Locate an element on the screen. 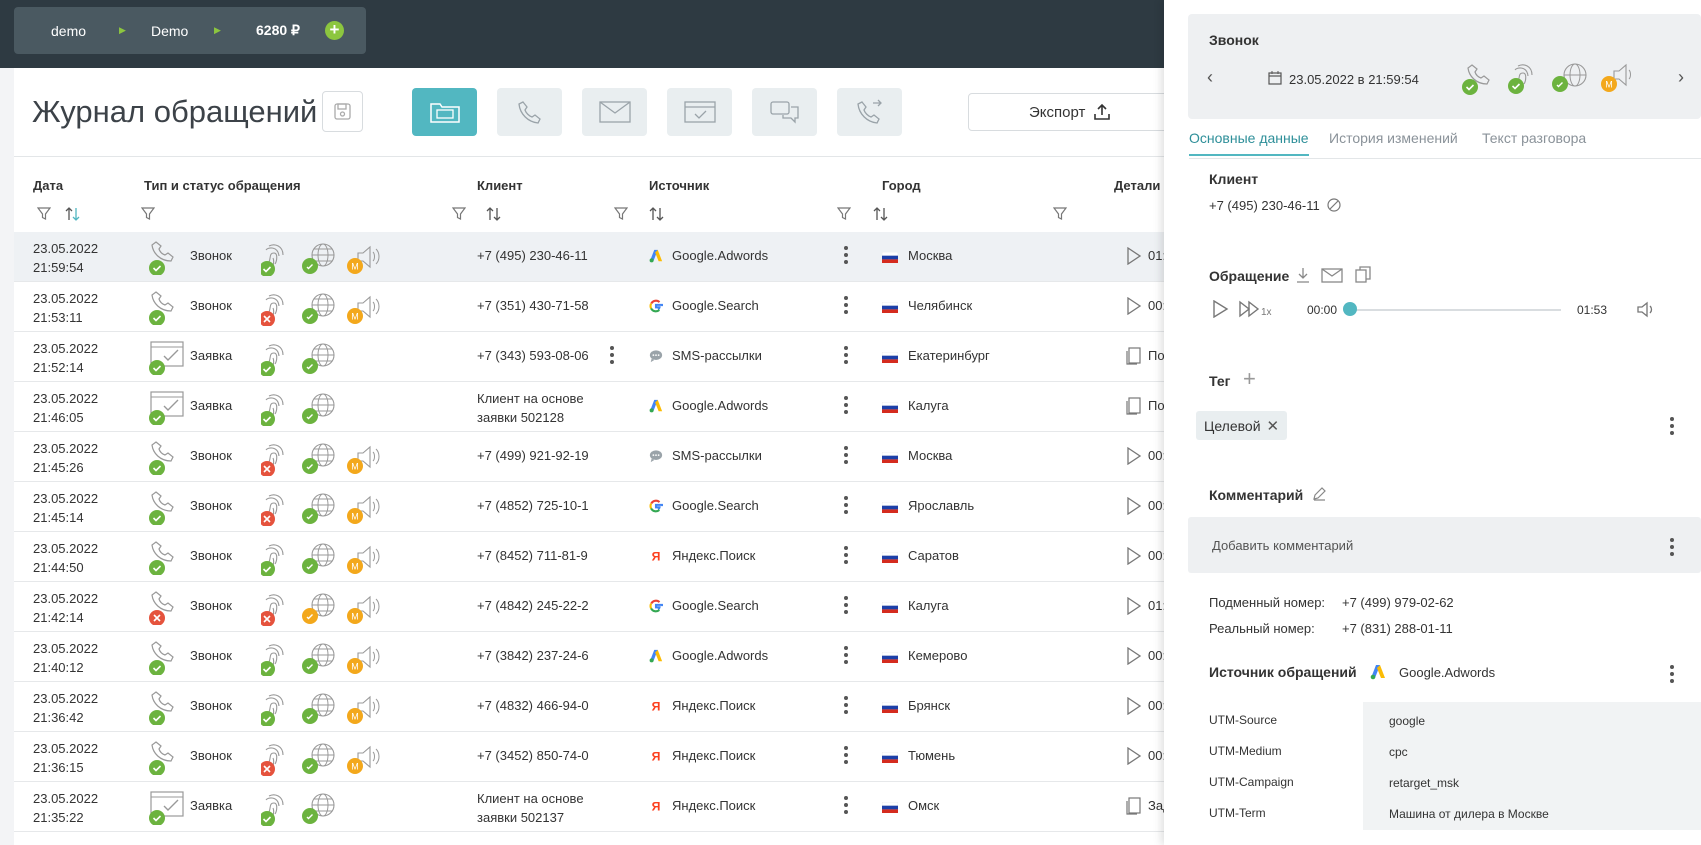 The height and width of the screenshot is (845, 1701). copy-icon is located at coordinates (1363, 274).